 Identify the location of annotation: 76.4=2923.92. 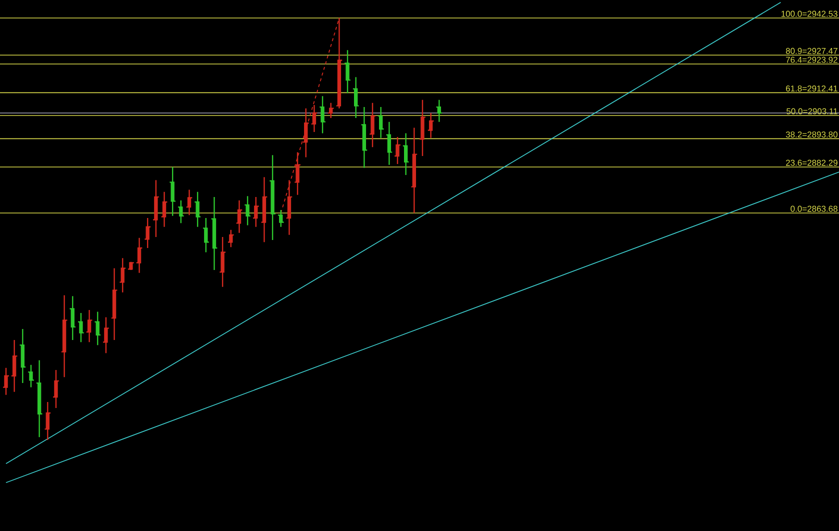
(812, 59).